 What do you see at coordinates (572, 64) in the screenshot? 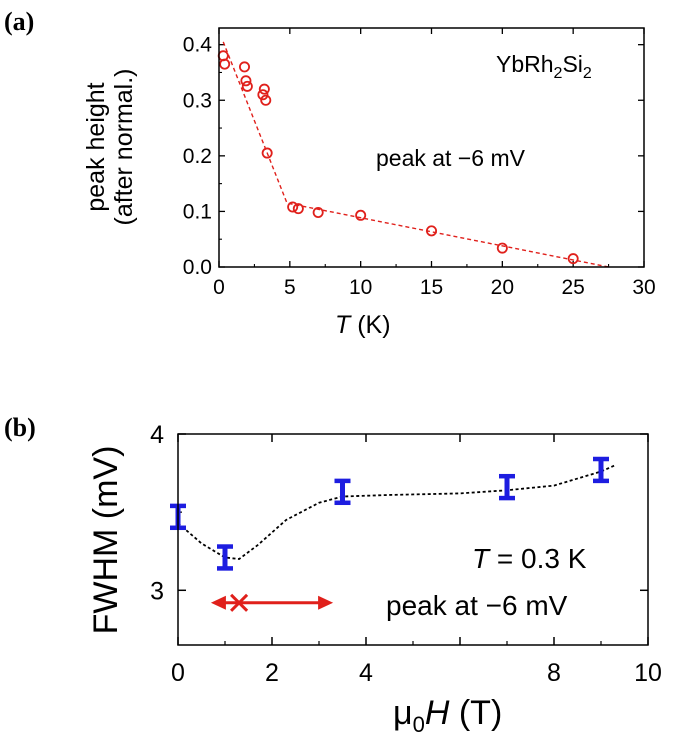
I see `compound-mid: Si` at bounding box center [572, 64].